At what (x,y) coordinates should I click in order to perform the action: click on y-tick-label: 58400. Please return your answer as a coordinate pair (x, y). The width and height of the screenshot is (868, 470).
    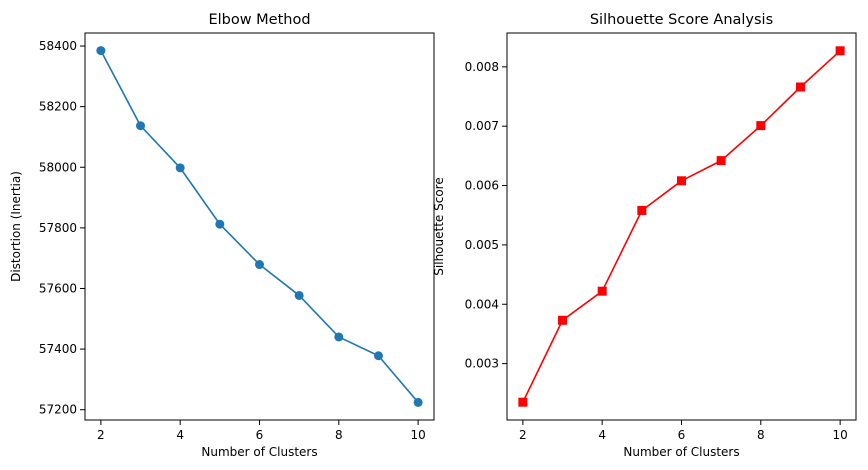
    Looking at the image, I should click on (58, 46).